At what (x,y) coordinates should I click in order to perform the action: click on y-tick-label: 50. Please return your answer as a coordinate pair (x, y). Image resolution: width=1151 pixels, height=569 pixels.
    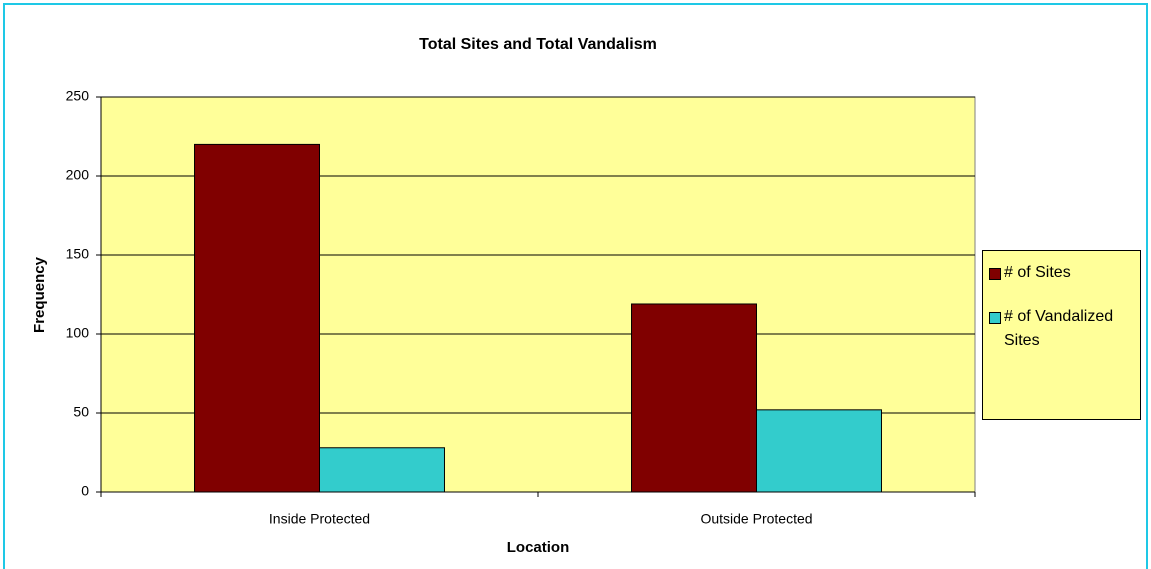
    Looking at the image, I should click on (81, 412).